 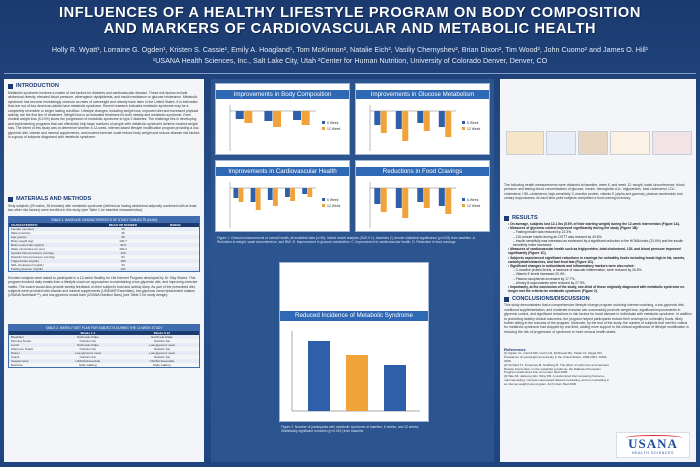 I want to click on panel-title-cardiovascular: Improvements in Cardiovascular Health, so click(x=282, y=171).